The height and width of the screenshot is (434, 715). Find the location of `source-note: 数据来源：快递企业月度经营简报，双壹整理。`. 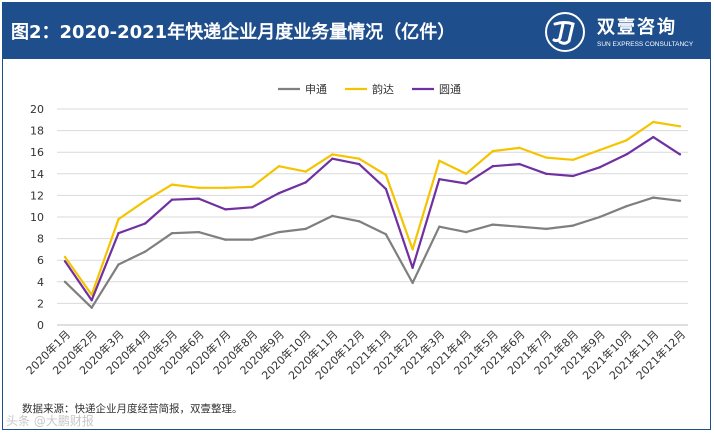

source-note: 数据来源：快递企业月度经营简报，双壹整理。 is located at coordinates (132, 409).